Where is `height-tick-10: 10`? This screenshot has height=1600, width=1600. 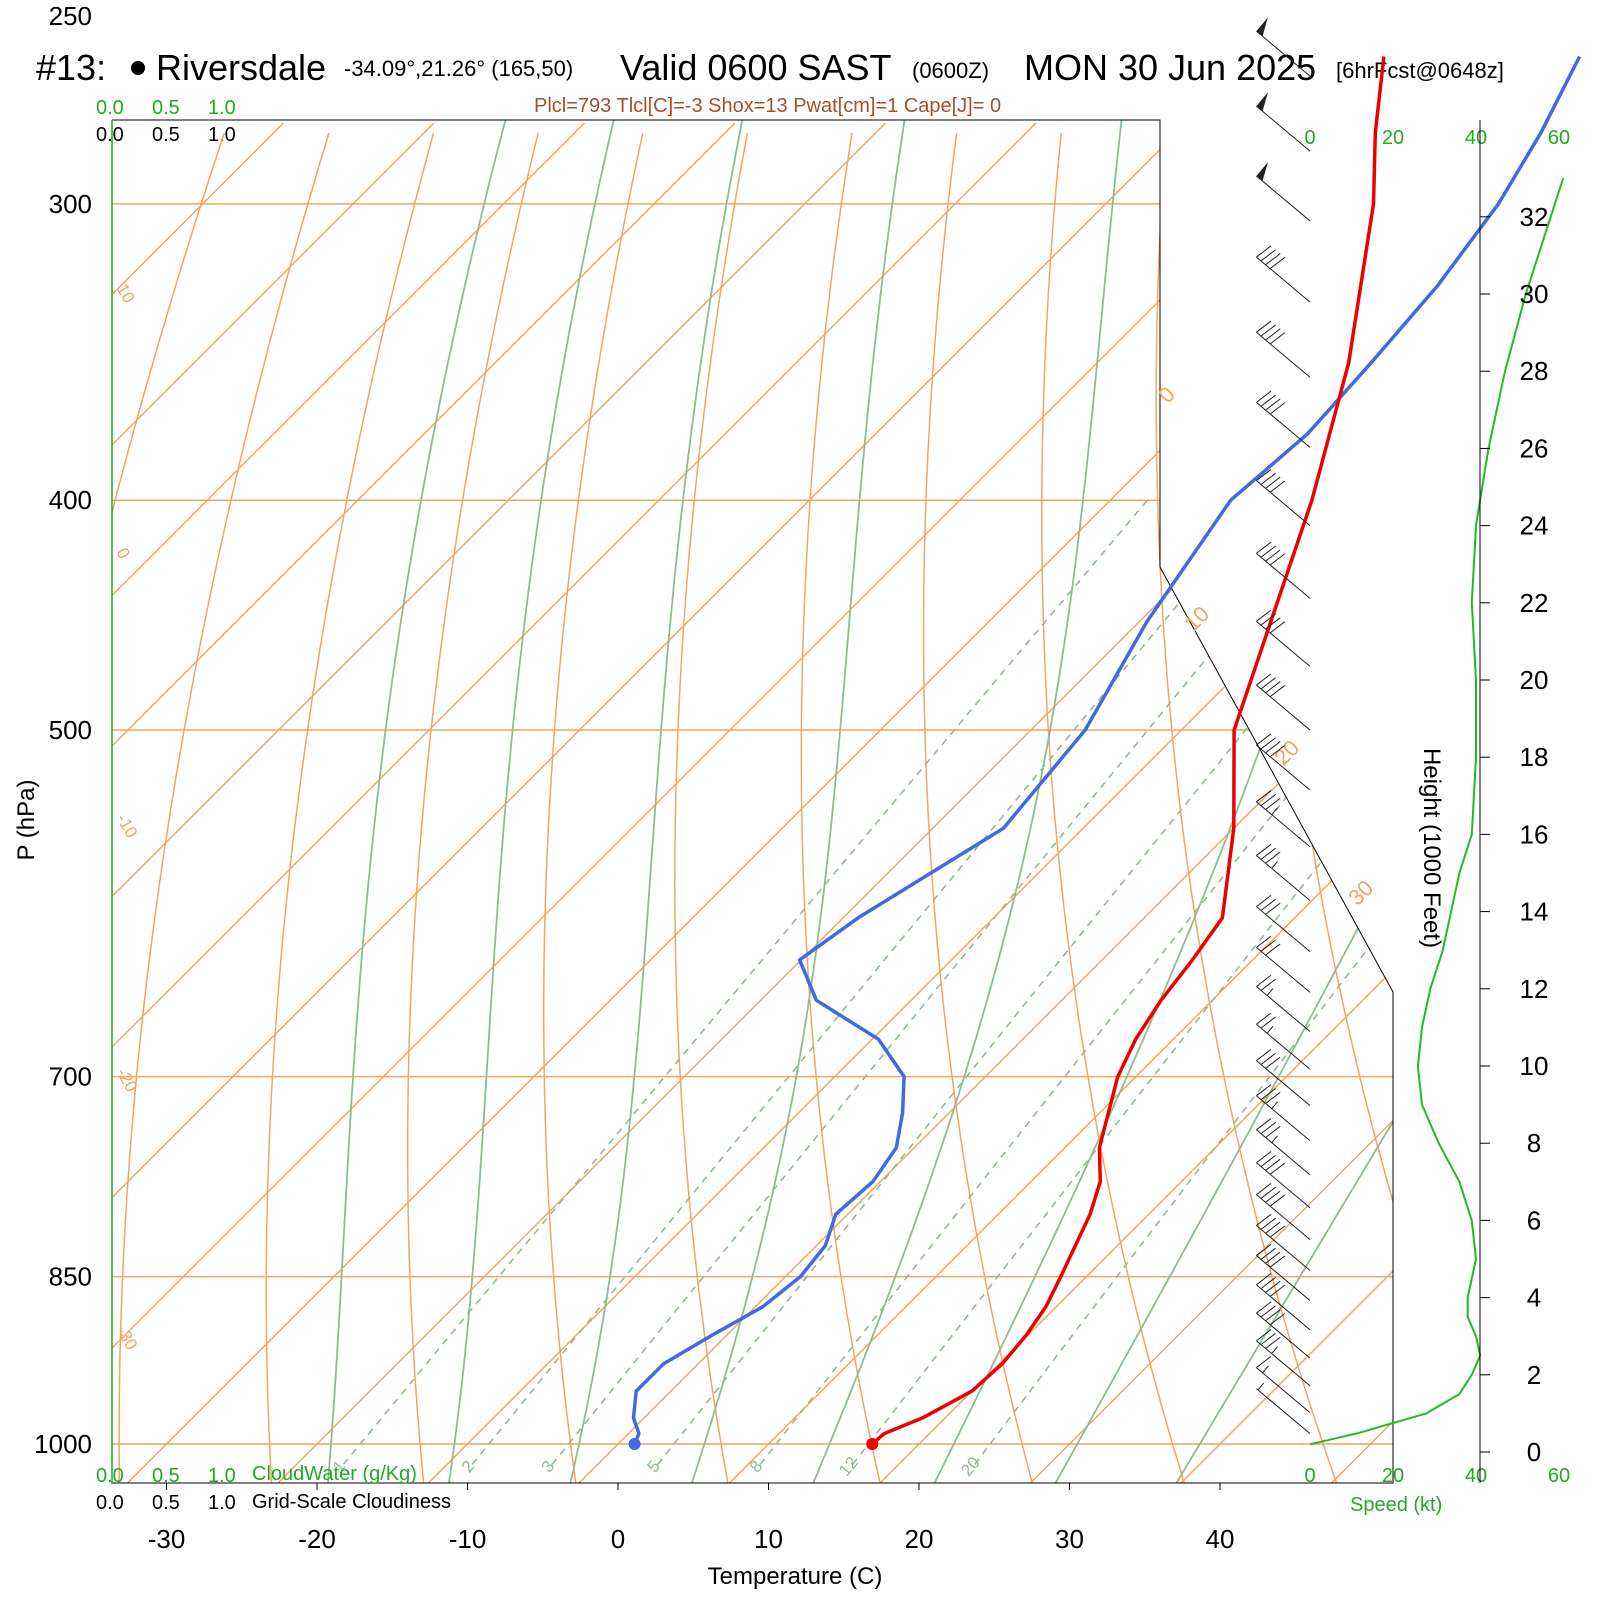
height-tick-10: 10 is located at coordinates (1534, 1066).